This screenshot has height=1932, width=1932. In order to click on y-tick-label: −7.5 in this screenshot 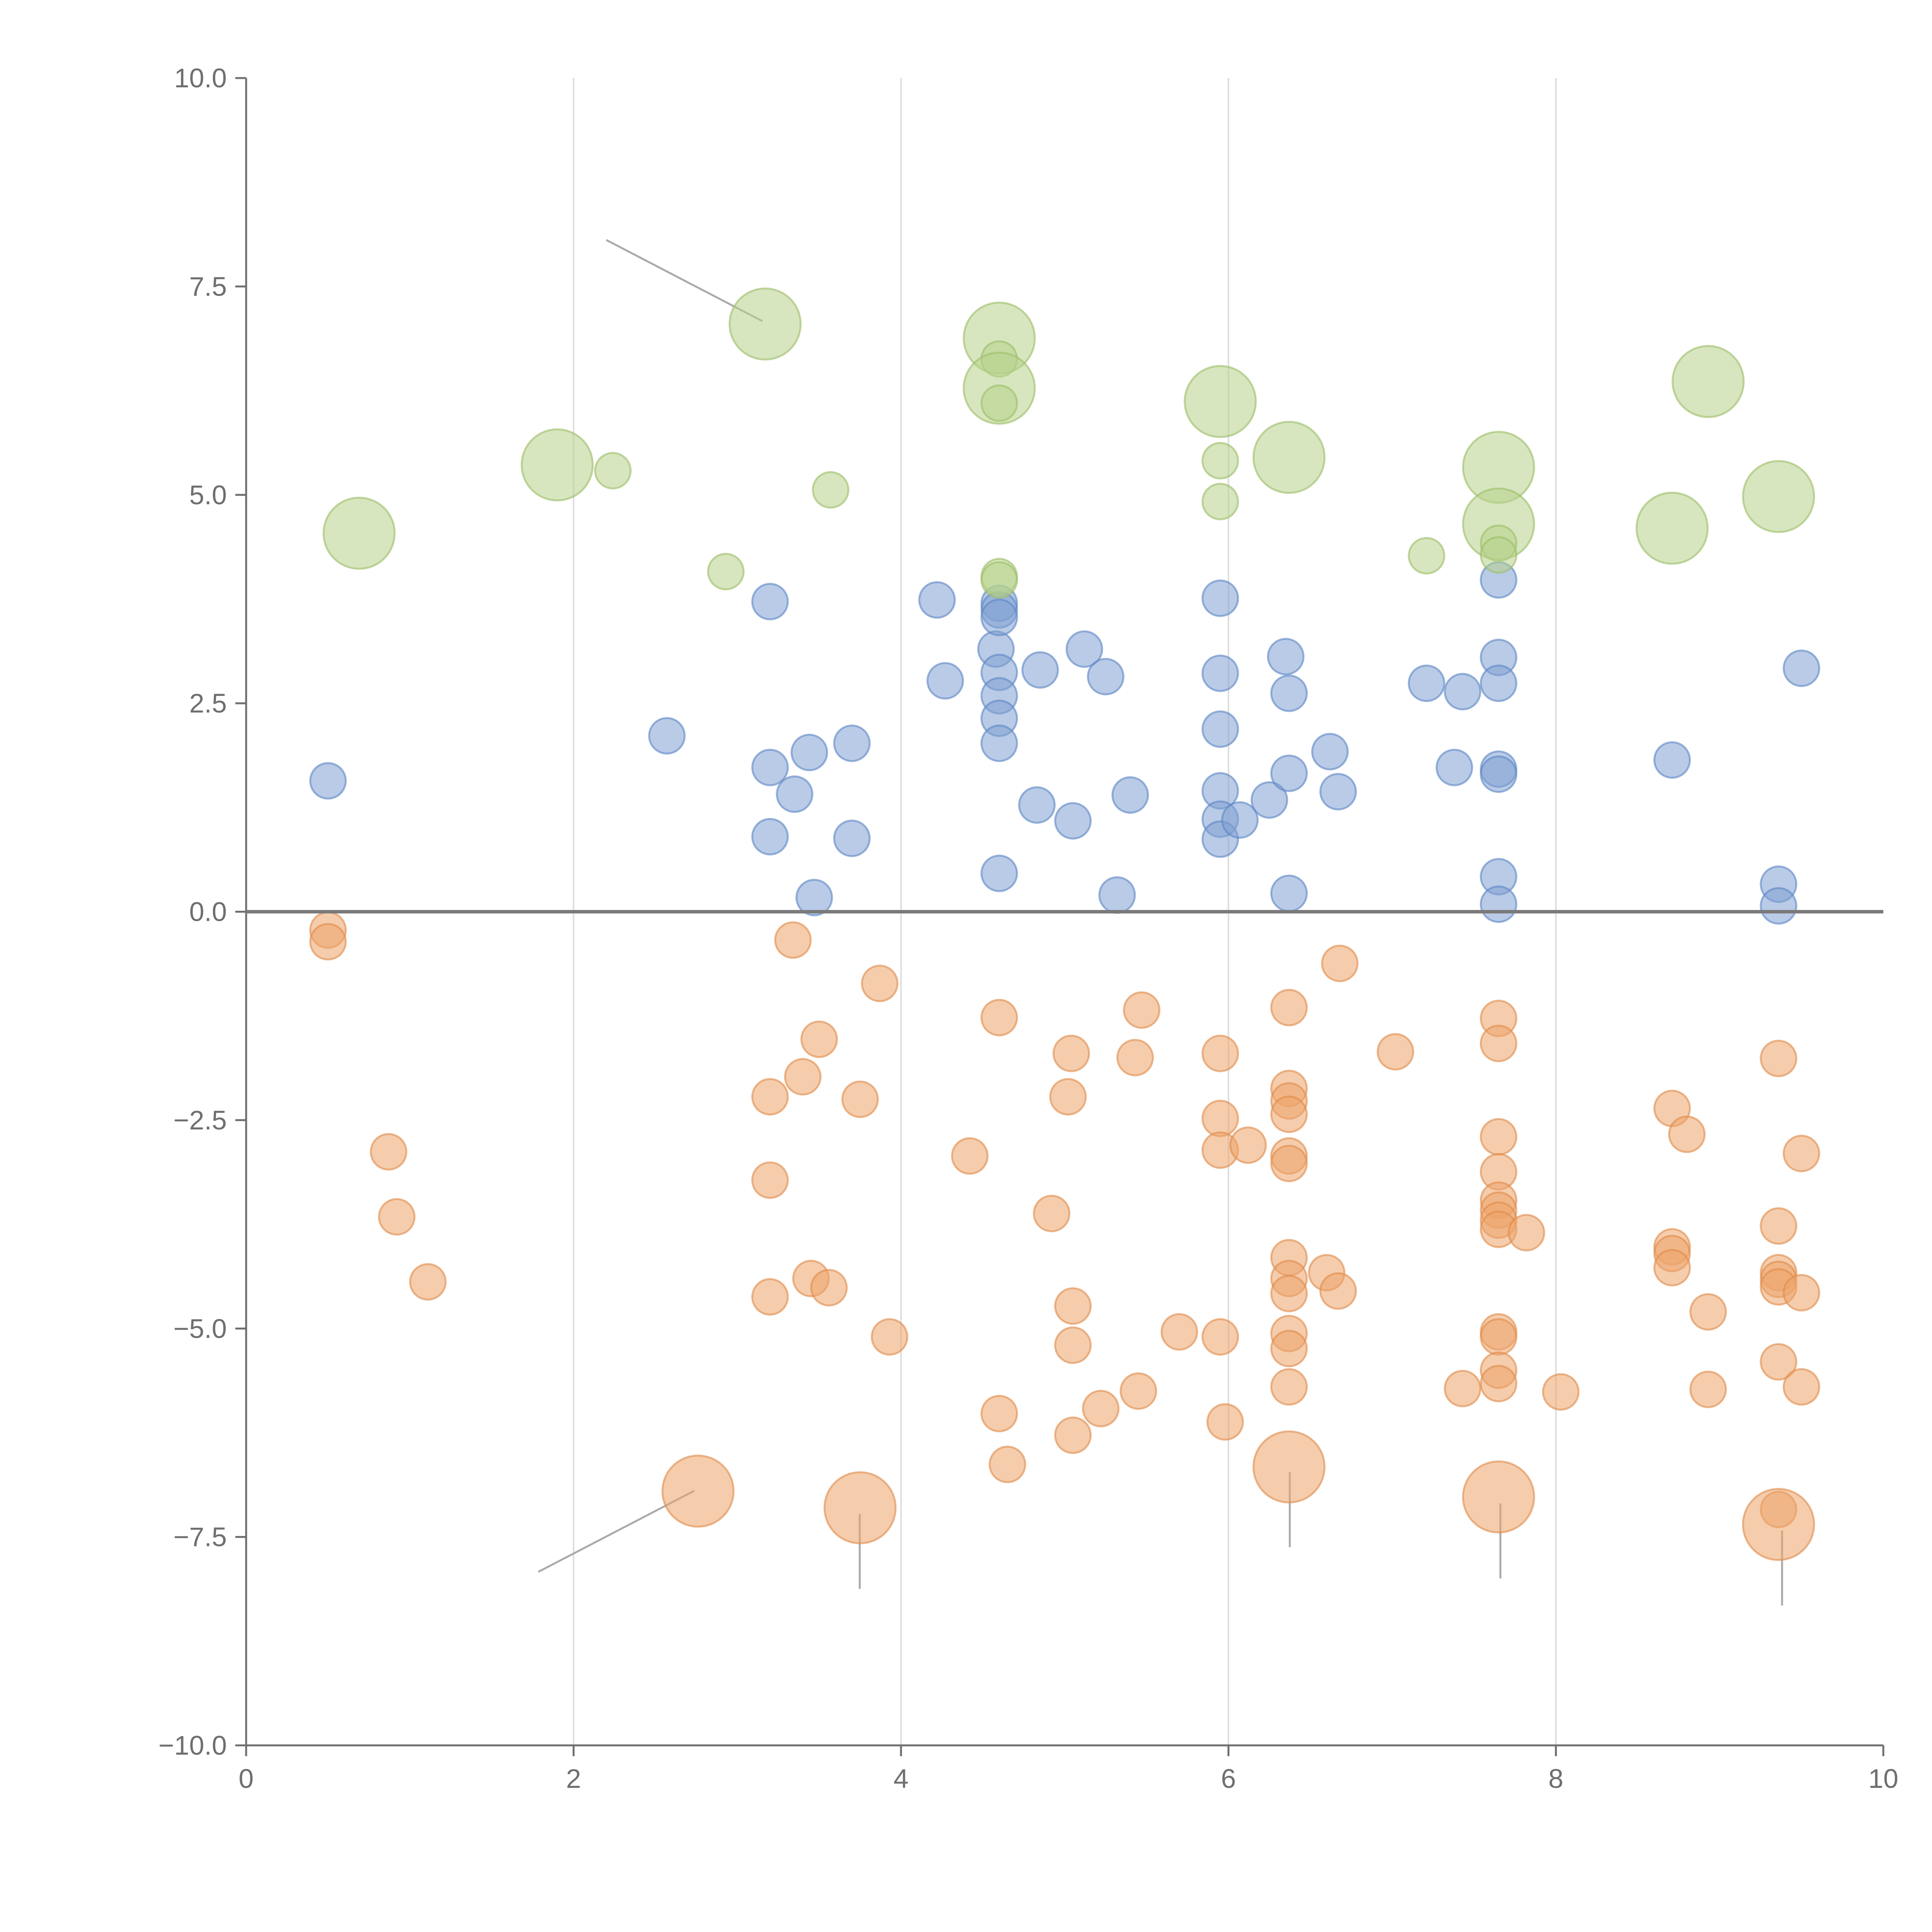, I will do `click(200, 1537)`.